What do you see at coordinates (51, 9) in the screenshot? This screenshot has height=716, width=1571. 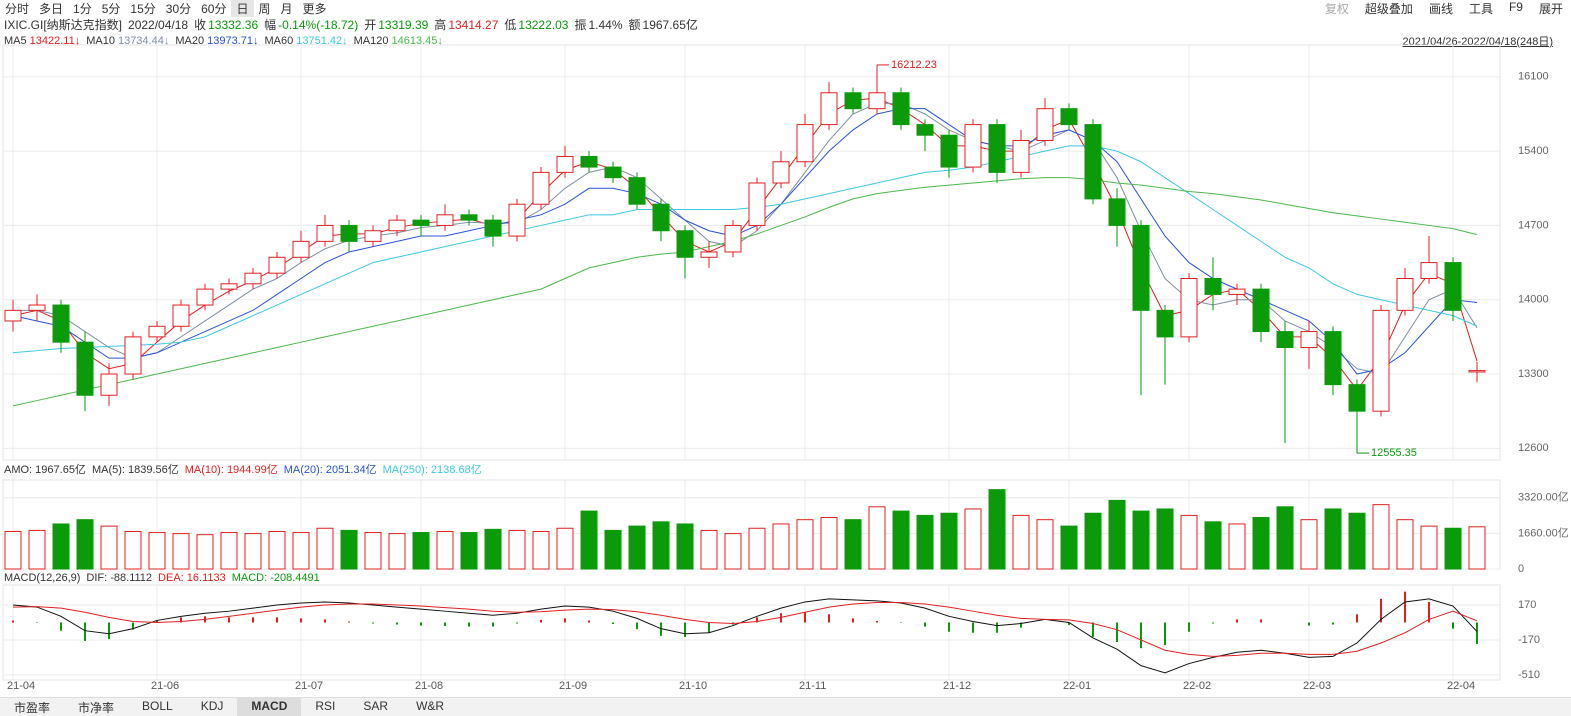 I see `period-tab: 多日` at bounding box center [51, 9].